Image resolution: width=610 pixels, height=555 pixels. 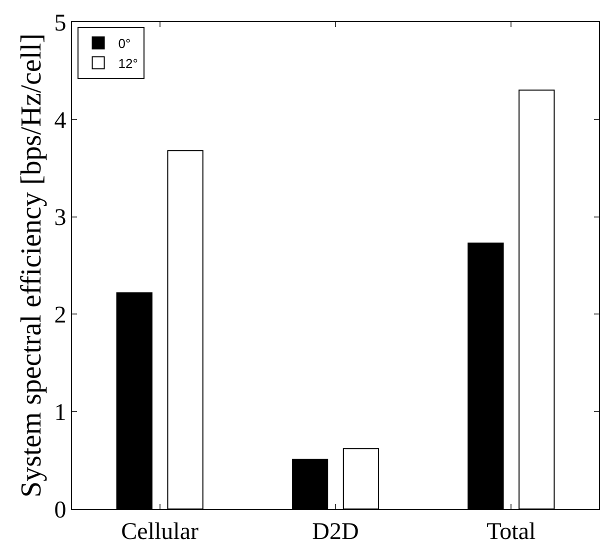 What do you see at coordinates (60, 315) in the screenshot?
I see `y-tick-label: 2` at bounding box center [60, 315].